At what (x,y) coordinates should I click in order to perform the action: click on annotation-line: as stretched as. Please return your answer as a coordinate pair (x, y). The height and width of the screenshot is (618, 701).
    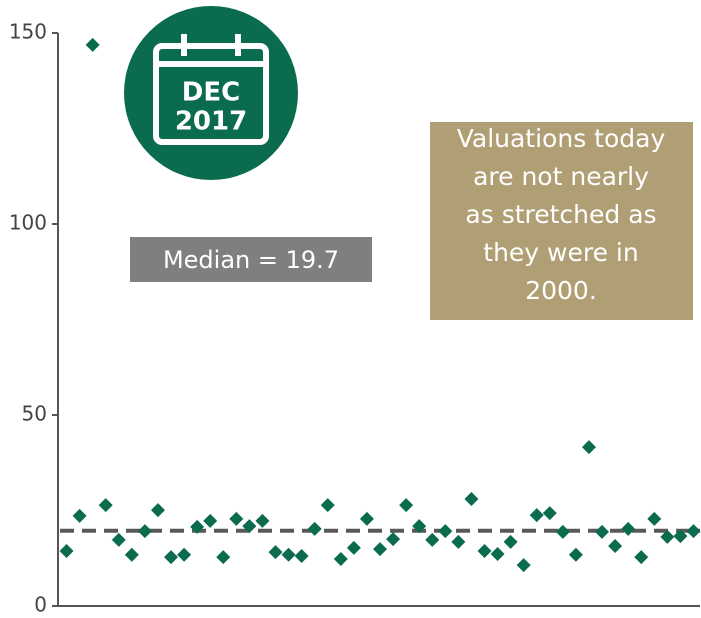
    Looking at the image, I should click on (560, 214).